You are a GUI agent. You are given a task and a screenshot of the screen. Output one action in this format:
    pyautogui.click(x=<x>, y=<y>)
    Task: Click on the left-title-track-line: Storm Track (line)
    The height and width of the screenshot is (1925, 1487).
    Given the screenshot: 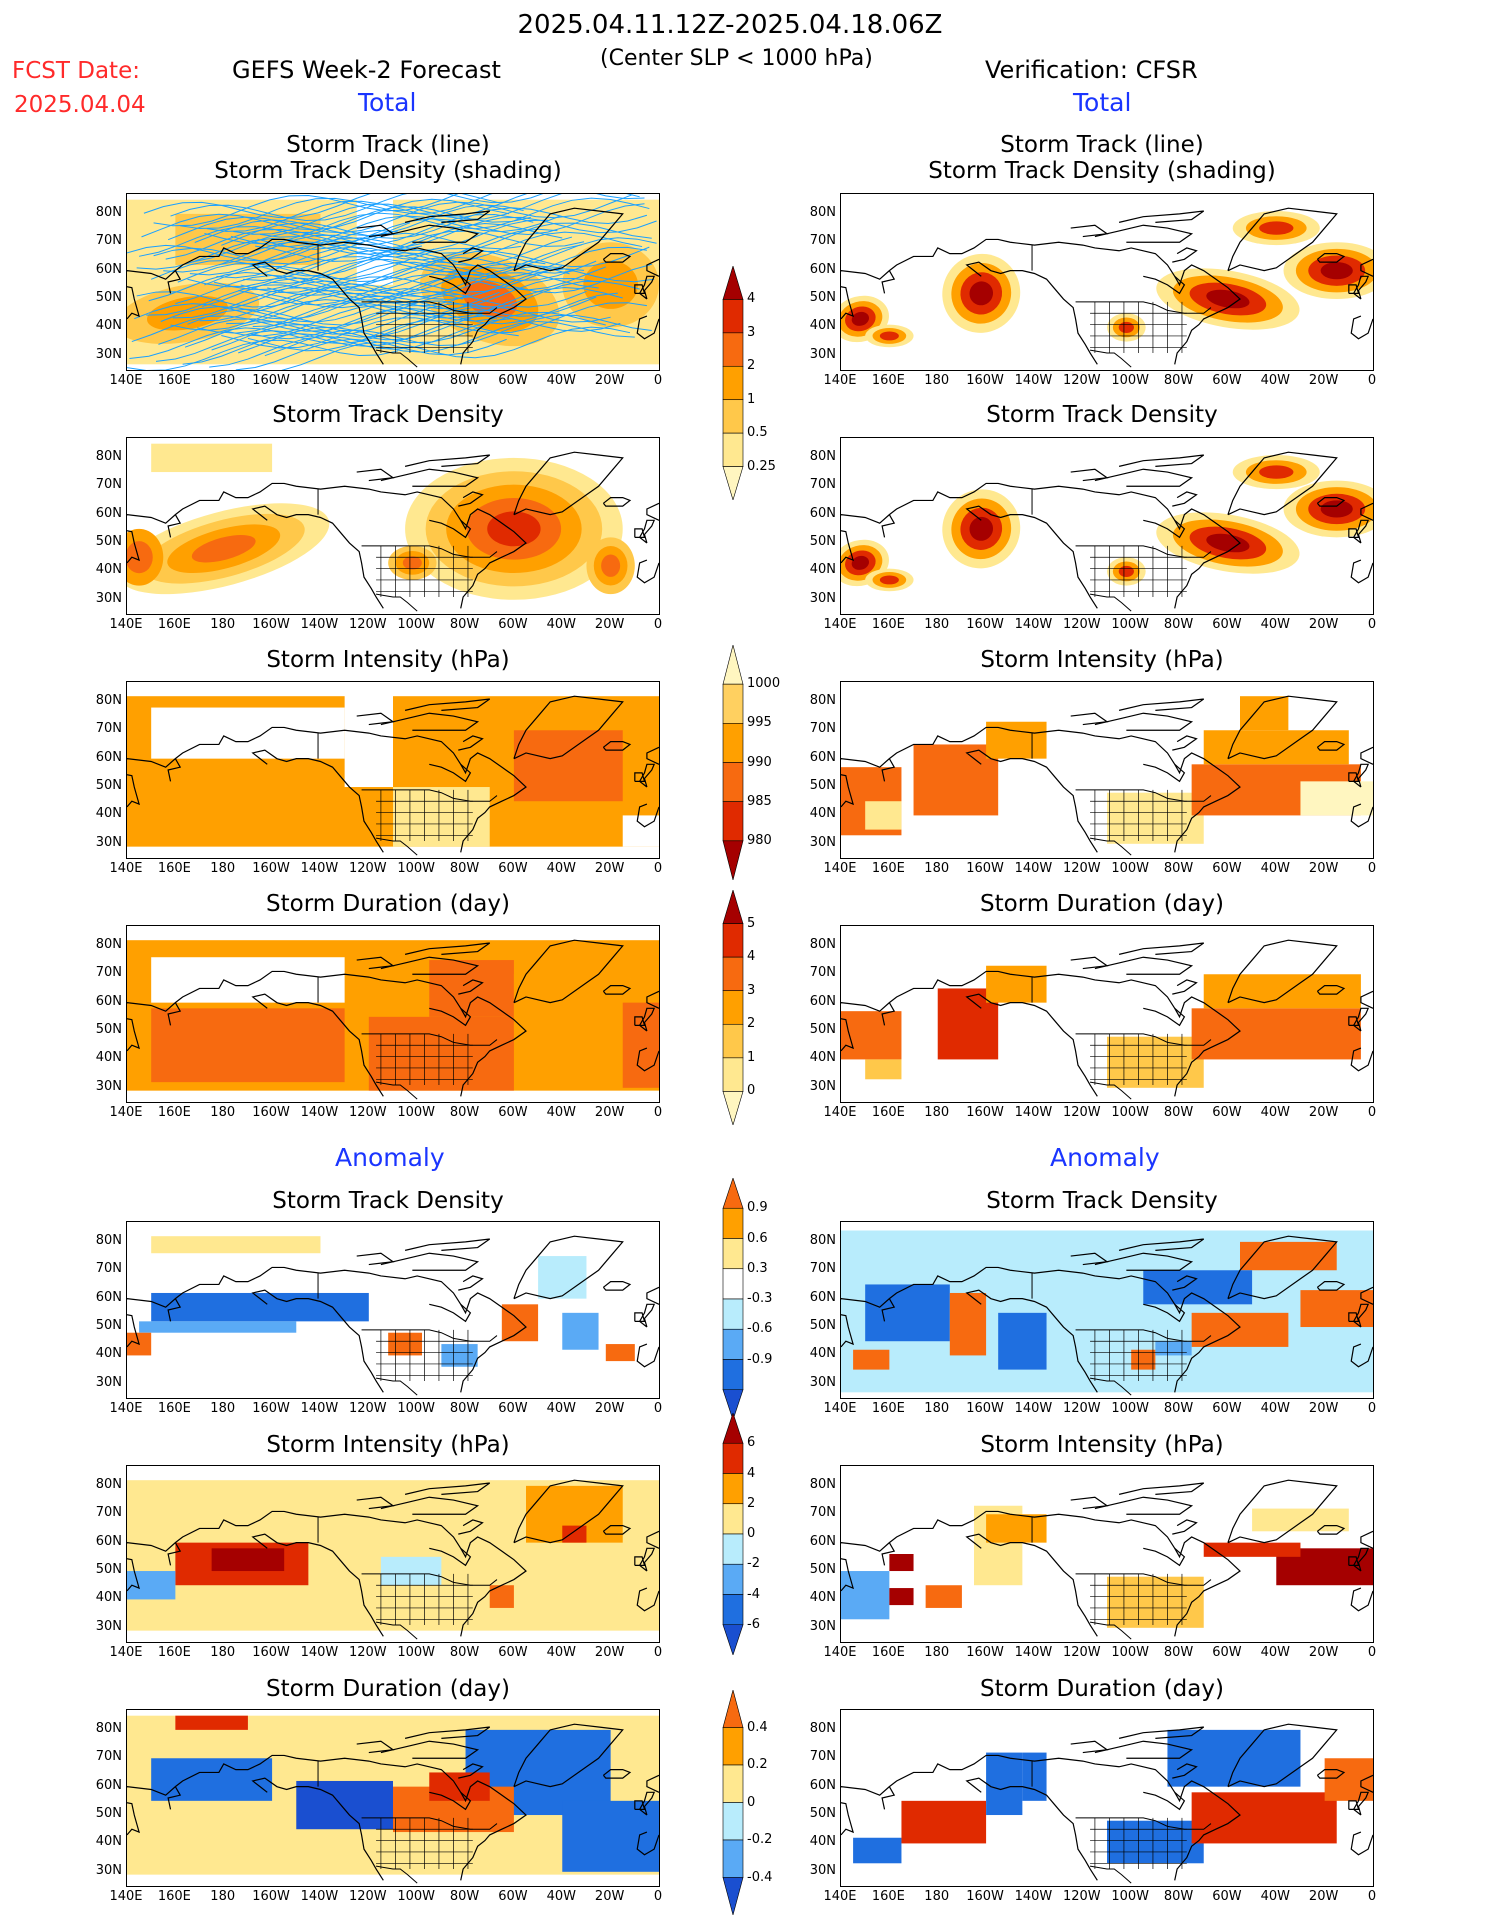 What is the action you would take?
    pyautogui.click(x=388, y=145)
    